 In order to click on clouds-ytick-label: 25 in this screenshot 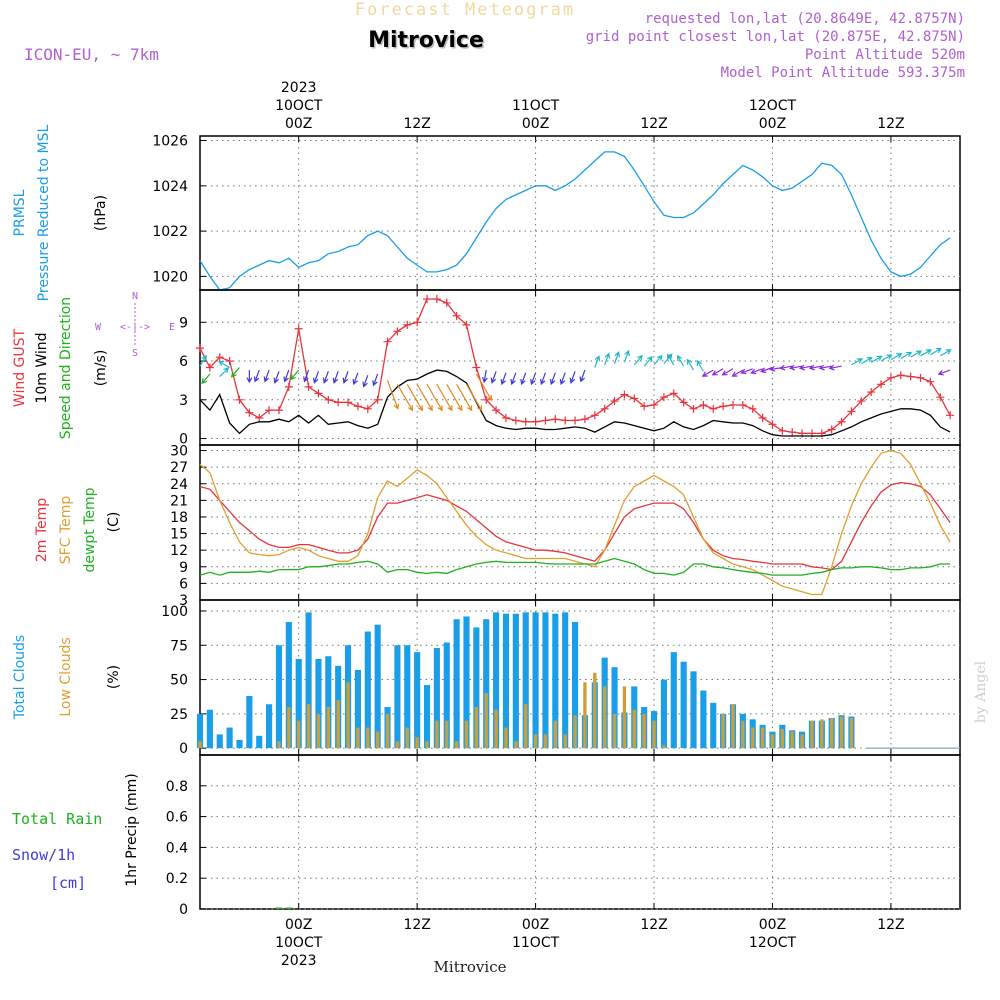, I will do `click(179, 715)`.